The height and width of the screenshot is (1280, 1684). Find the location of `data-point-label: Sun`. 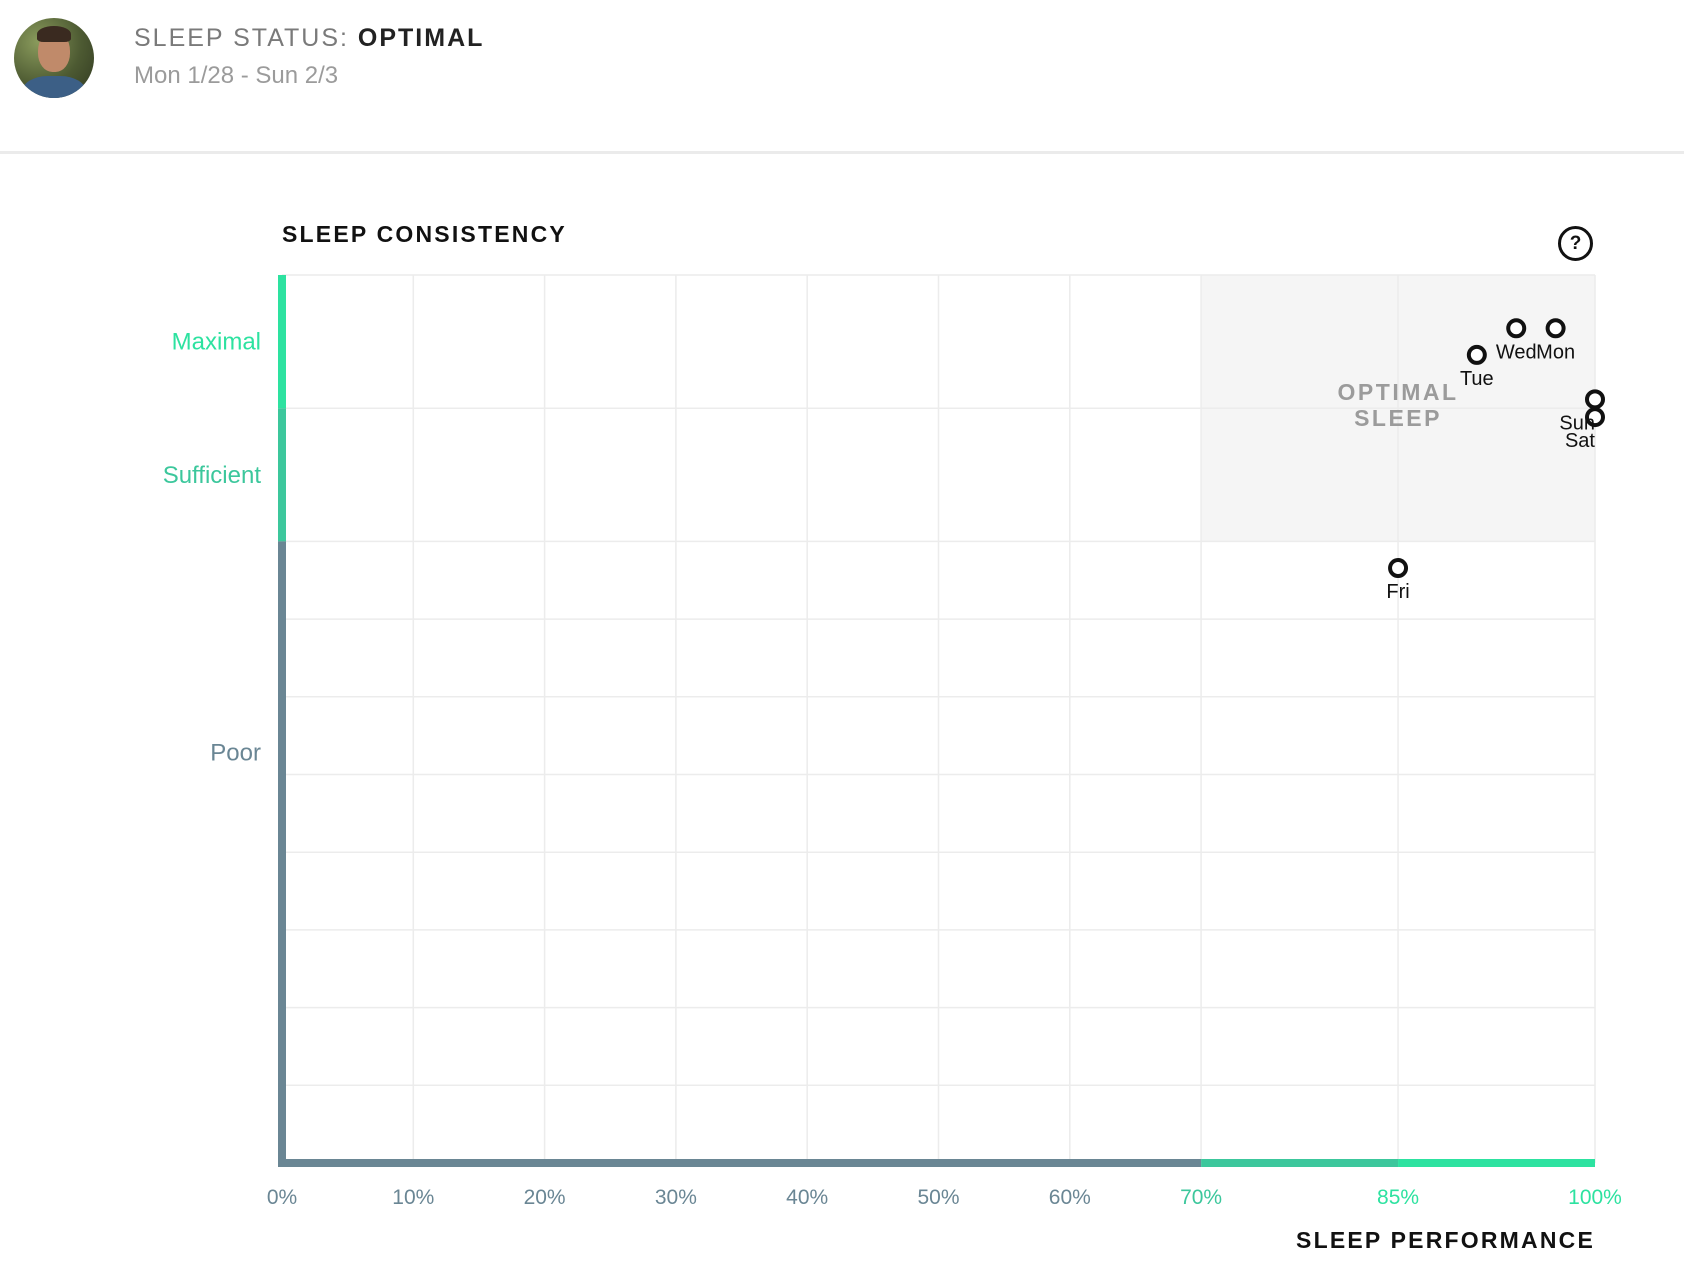

data-point-label: Sun is located at coordinates (1577, 423).